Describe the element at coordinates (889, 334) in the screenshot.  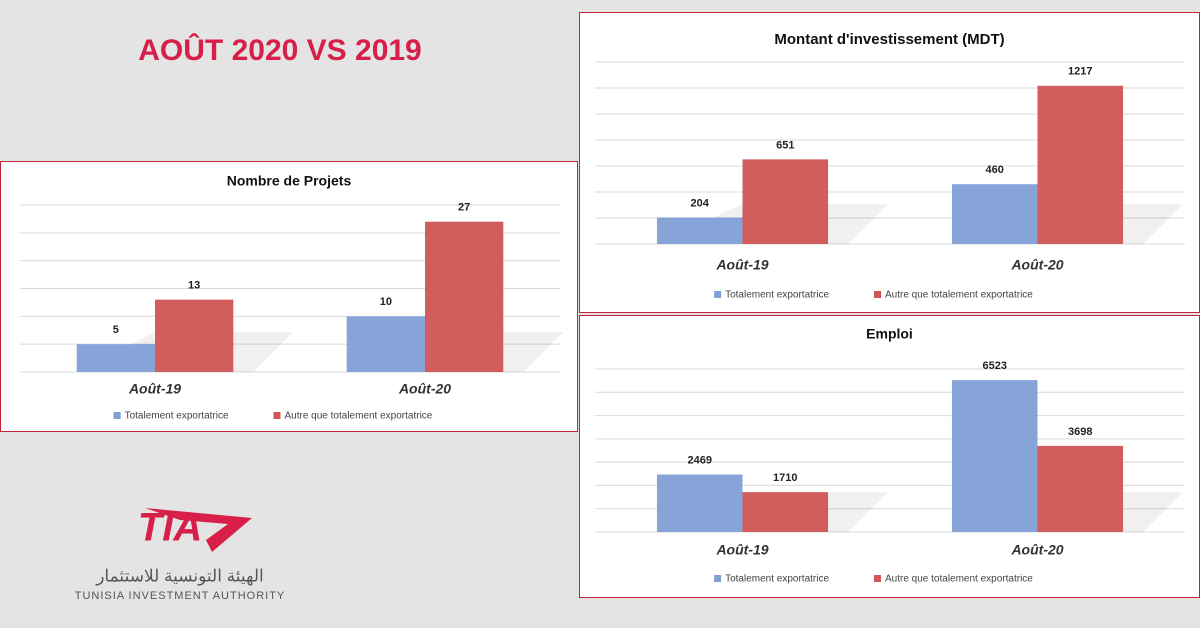
I see `chart-title: Emploi` at that location.